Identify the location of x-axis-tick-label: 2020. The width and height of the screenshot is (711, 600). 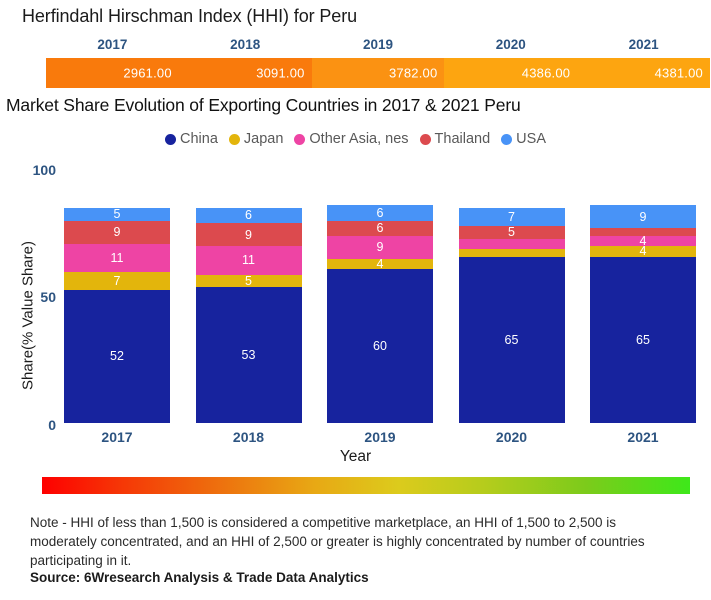
(511, 437).